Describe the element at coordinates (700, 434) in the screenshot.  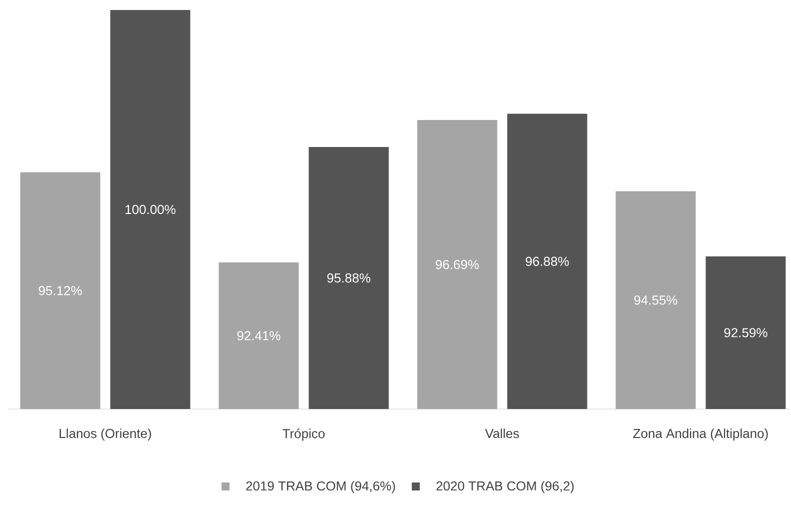
I see `x-tick-label: Zona Andina (Altiplano)` at that location.